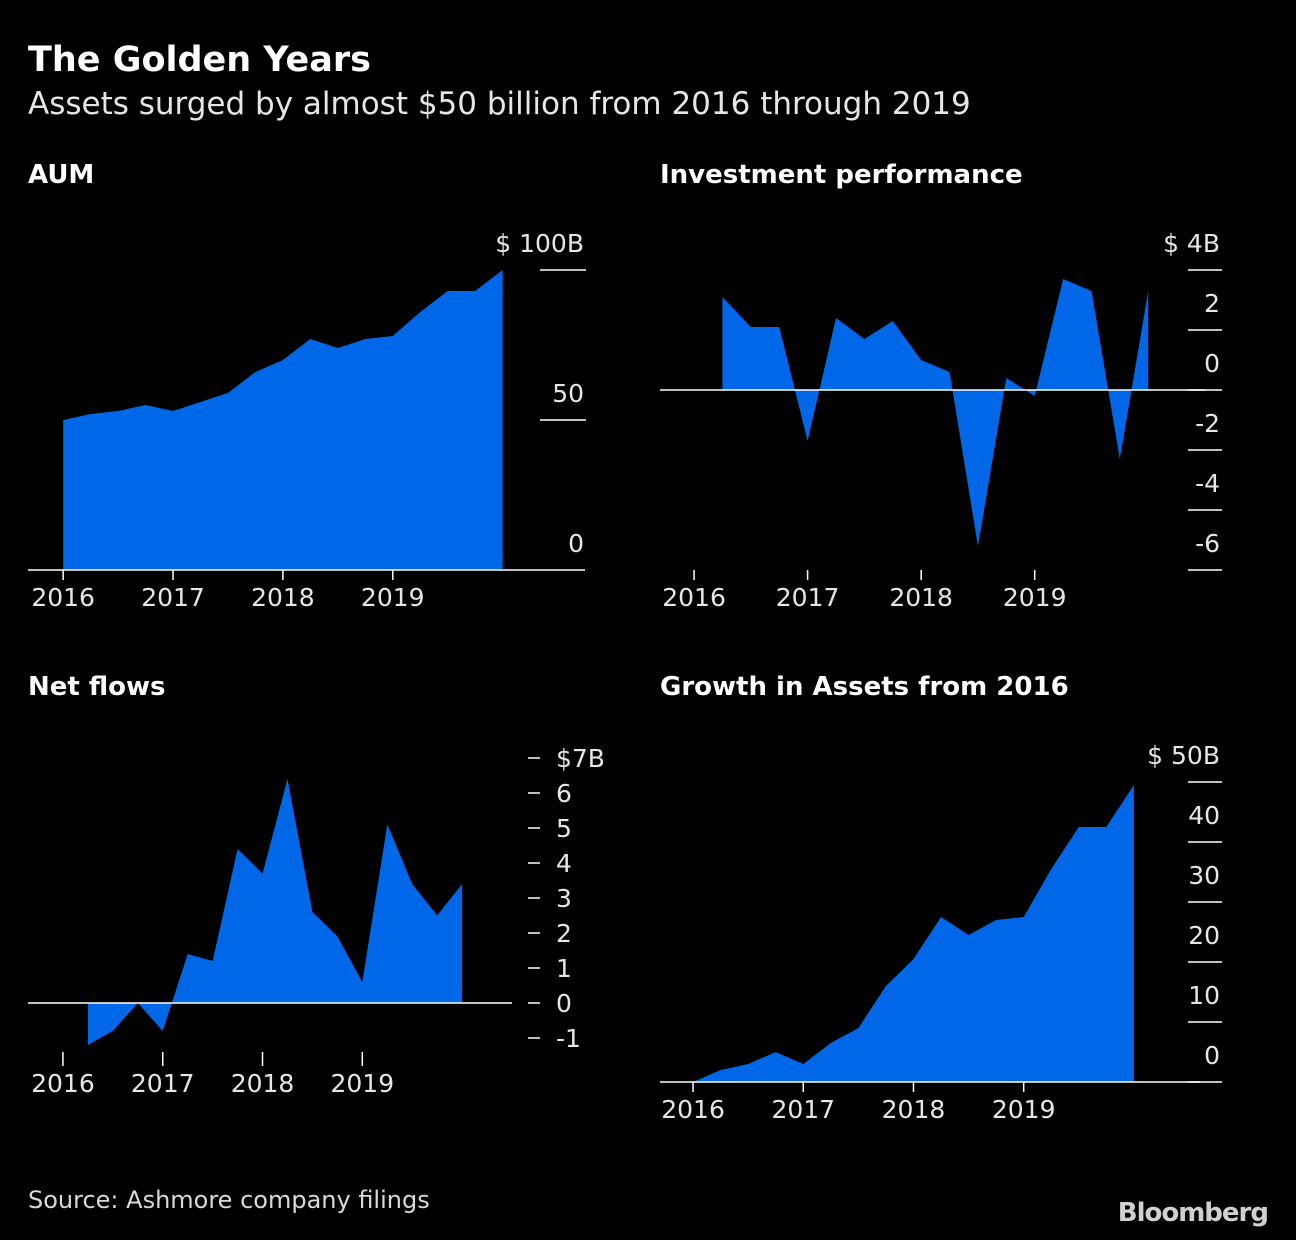  What do you see at coordinates (1035, 597) in the screenshot?
I see `investment-xtick-label: 2019` at bounding box center [1035, 597].